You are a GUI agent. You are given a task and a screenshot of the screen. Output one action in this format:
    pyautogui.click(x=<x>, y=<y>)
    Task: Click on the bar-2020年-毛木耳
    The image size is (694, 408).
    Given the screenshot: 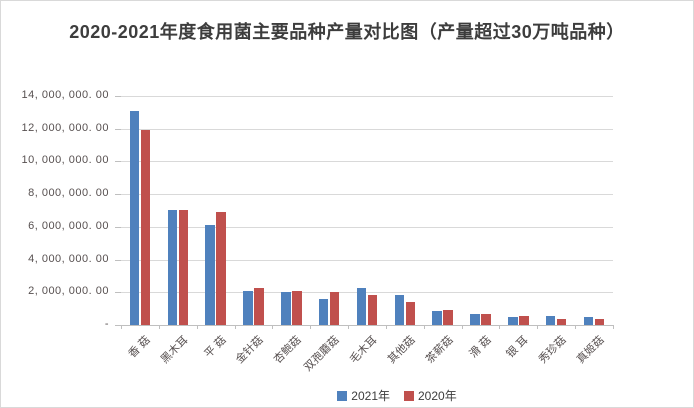 What is the action you would take?
    pyautogui.click(x=372, y=310)
    